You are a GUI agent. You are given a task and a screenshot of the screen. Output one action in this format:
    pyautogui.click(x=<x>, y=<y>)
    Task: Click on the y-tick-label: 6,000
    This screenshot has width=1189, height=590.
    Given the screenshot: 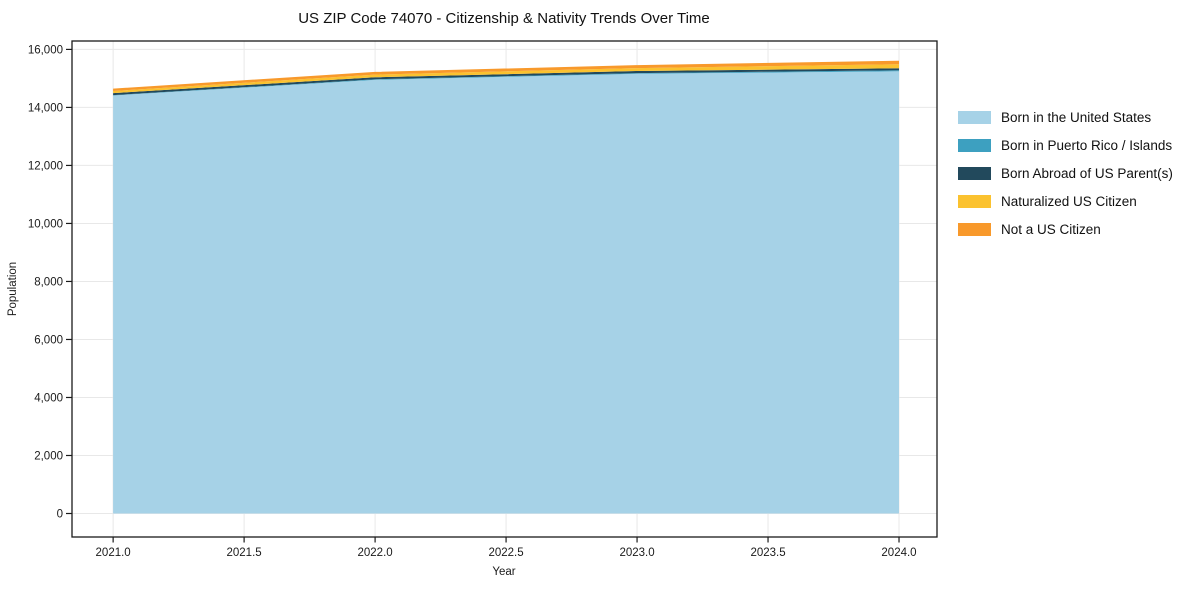 What is the action you would take?
    pyautogui.click(x=48, y=340)
    